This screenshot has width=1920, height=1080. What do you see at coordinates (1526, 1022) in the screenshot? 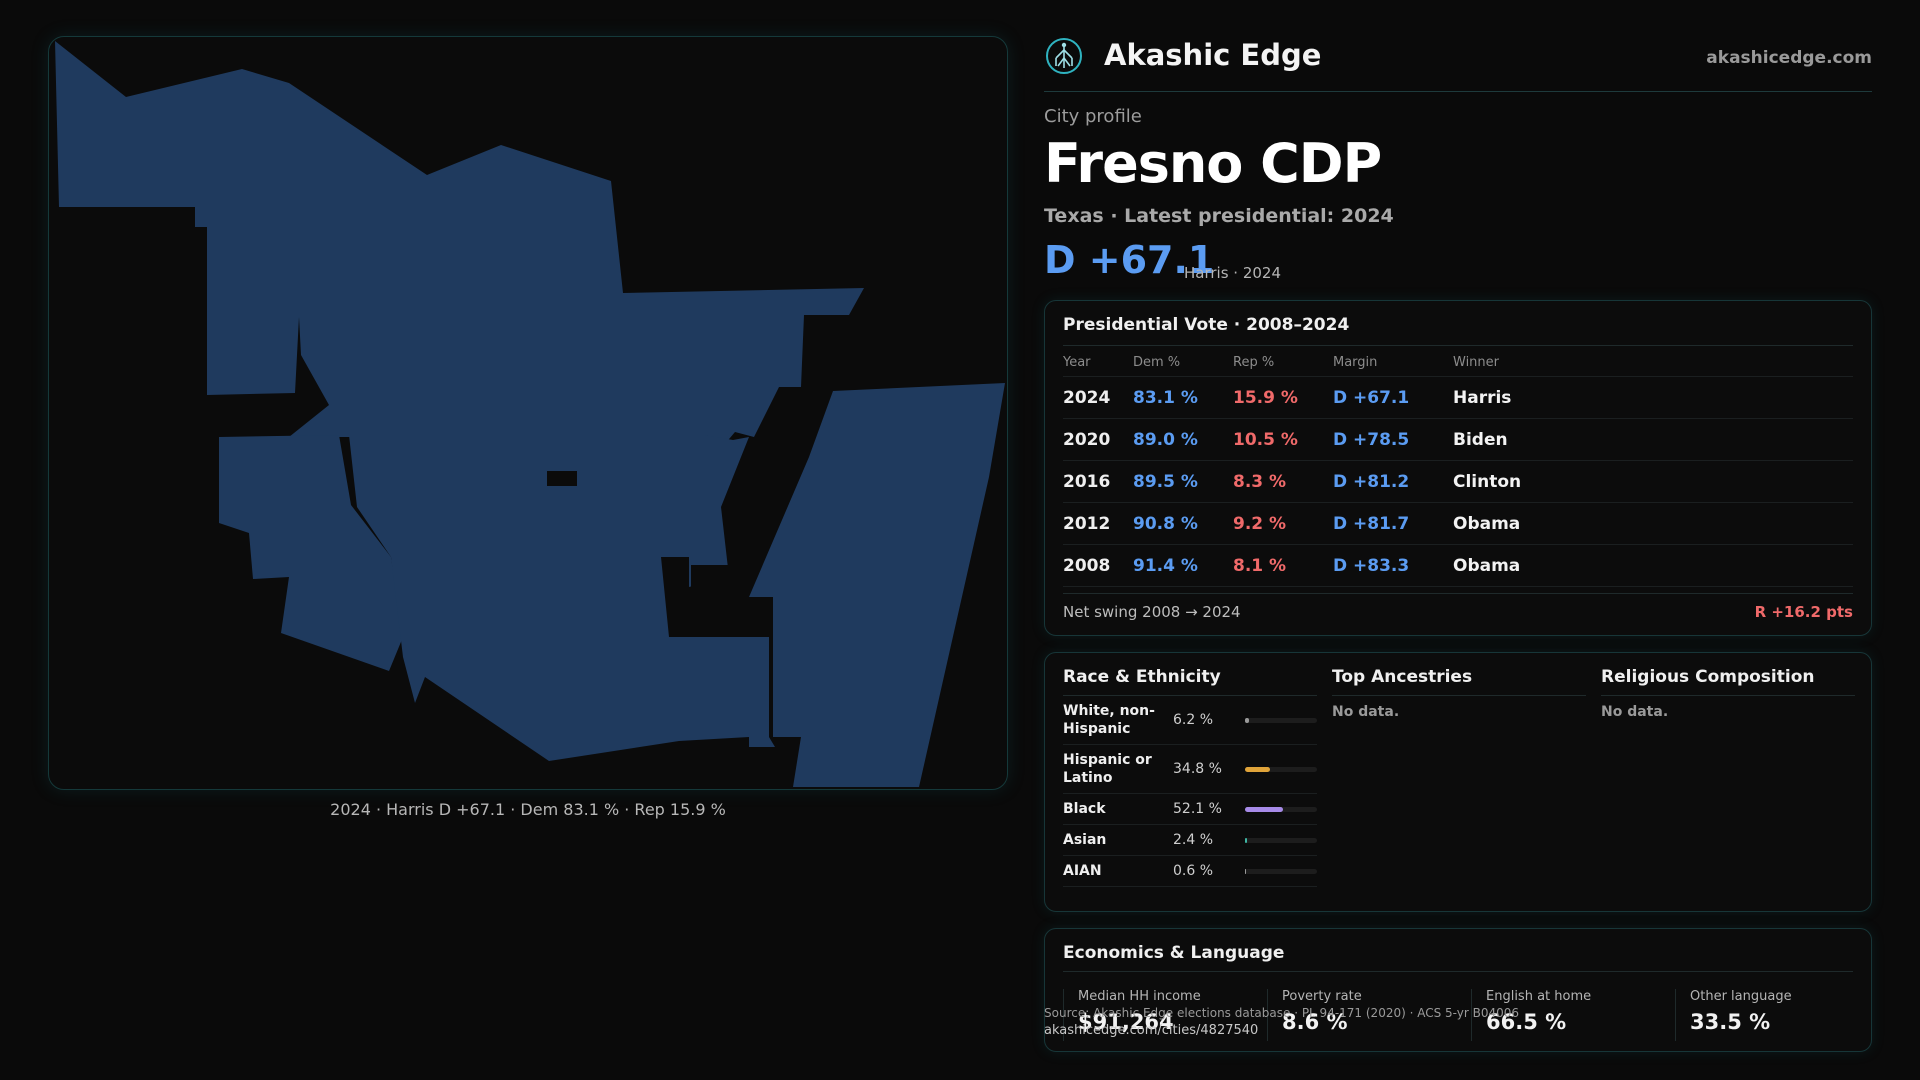
I see `stat-value: 66.5 %` at bounding box center [1526, 1022].